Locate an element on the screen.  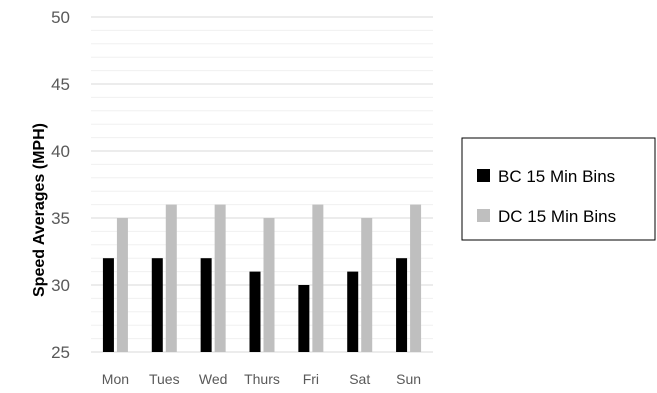
legend-box is located at coordinates (558, 189).